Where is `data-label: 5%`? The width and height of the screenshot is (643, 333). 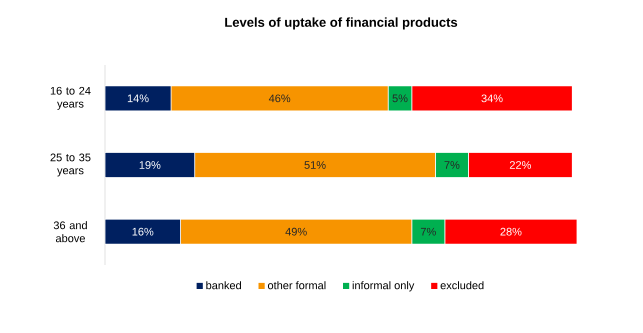
data-label: 5% is located at coordinates (400, 98).